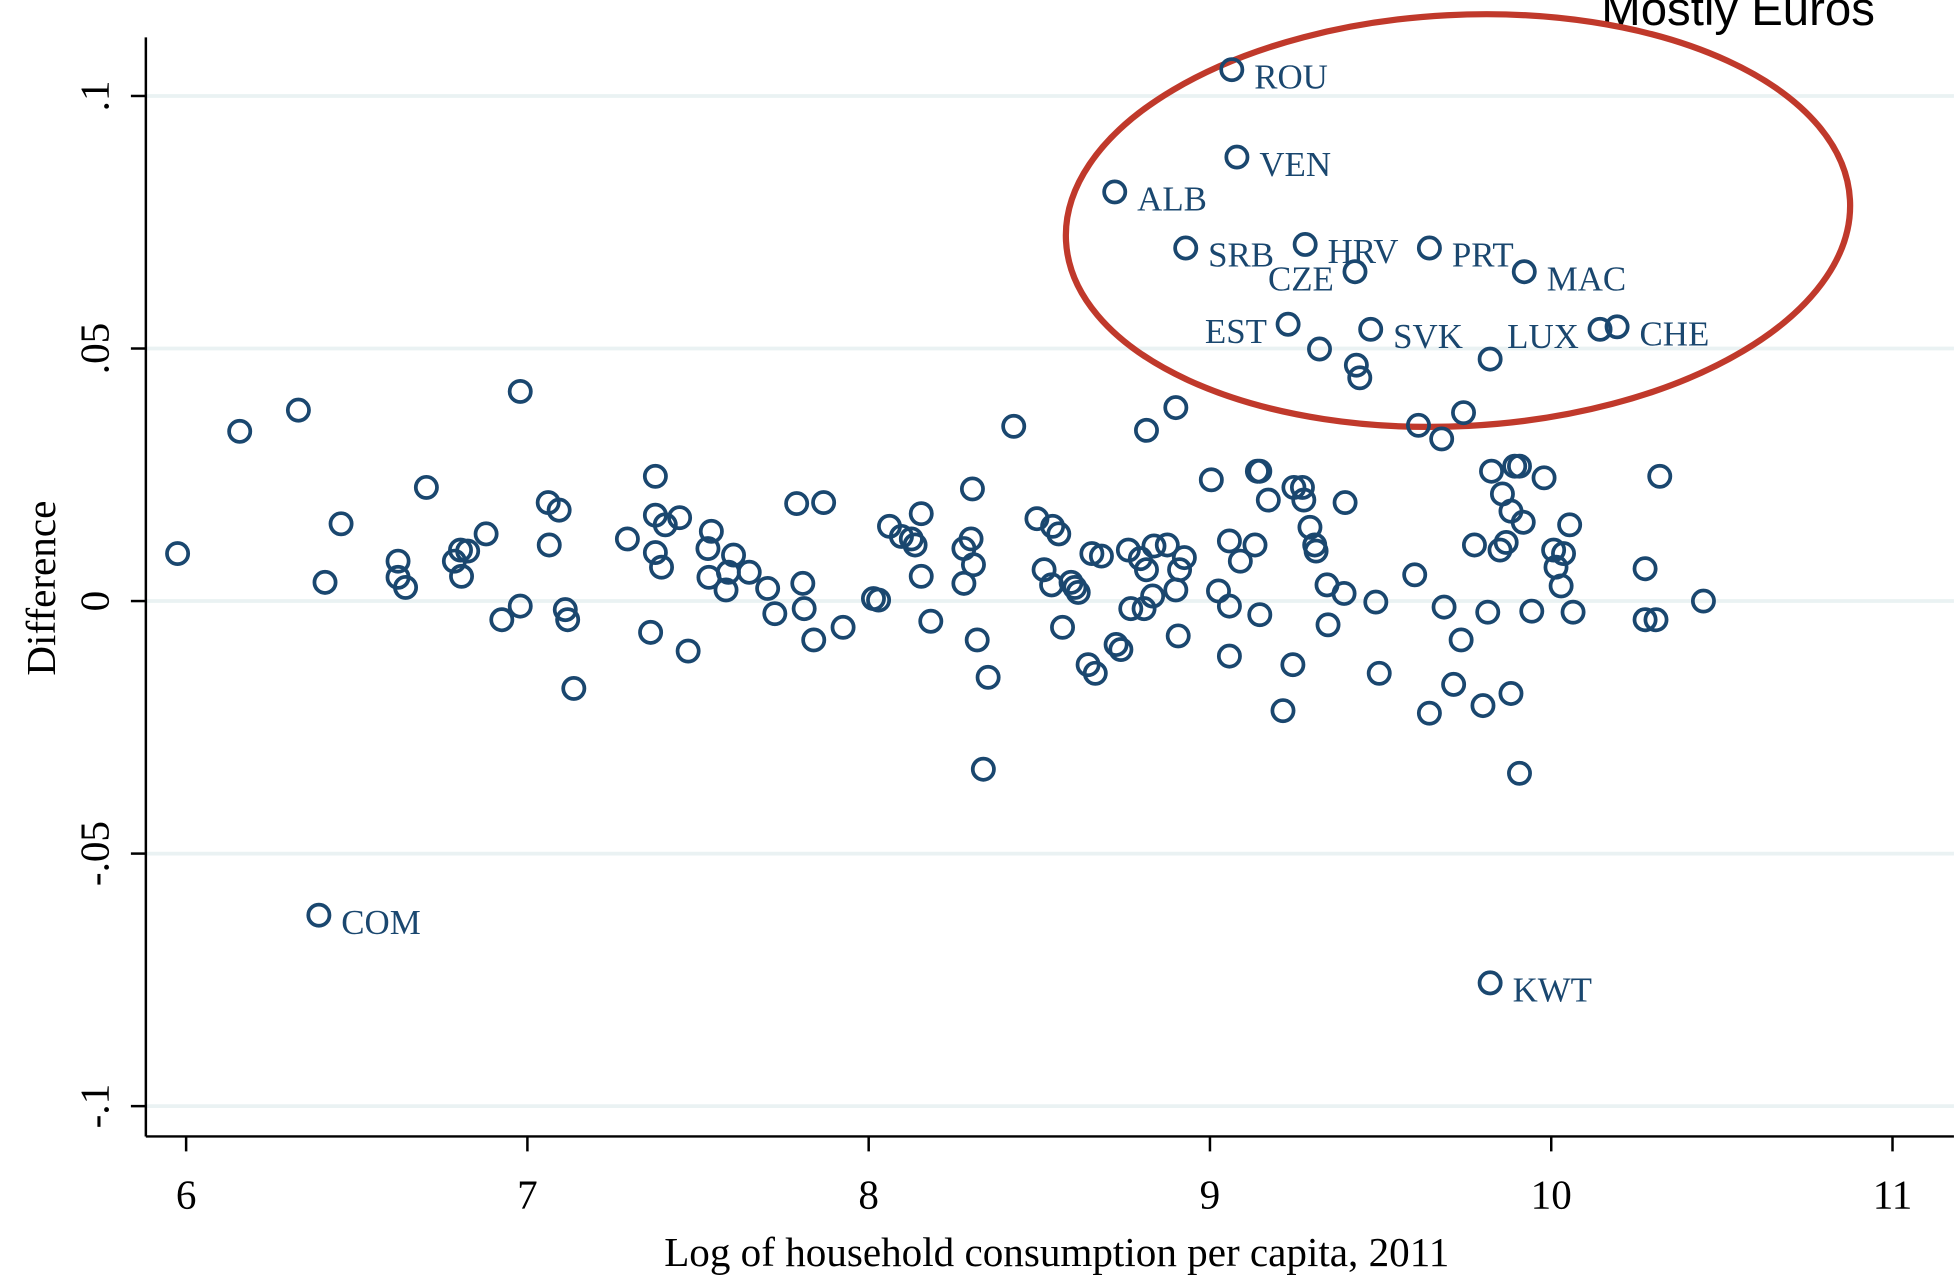  I want to click on point-label: PRT, so click(1483, 255).